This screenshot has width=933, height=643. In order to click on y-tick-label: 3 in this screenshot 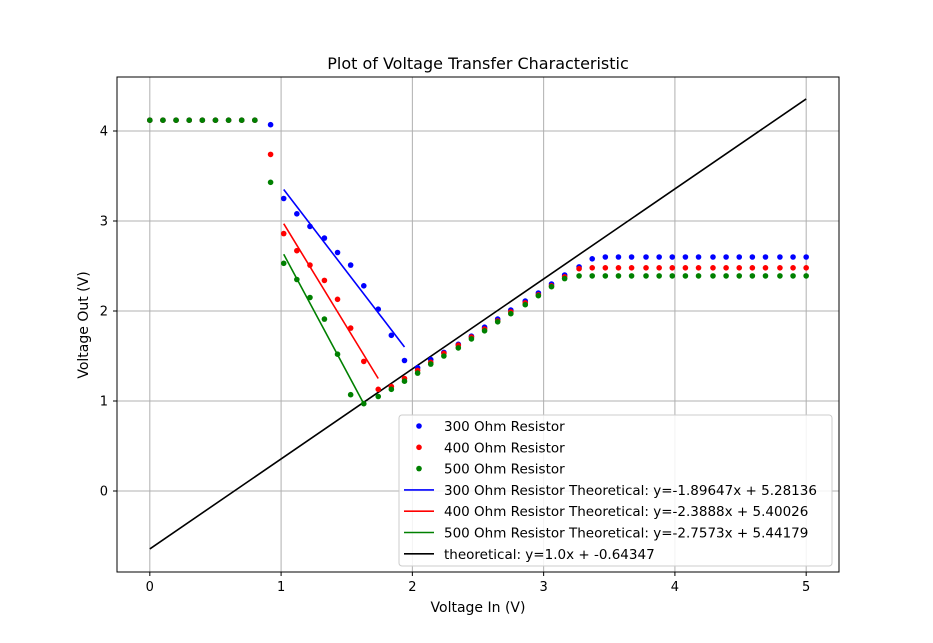, I will do `click(104, 222)`.